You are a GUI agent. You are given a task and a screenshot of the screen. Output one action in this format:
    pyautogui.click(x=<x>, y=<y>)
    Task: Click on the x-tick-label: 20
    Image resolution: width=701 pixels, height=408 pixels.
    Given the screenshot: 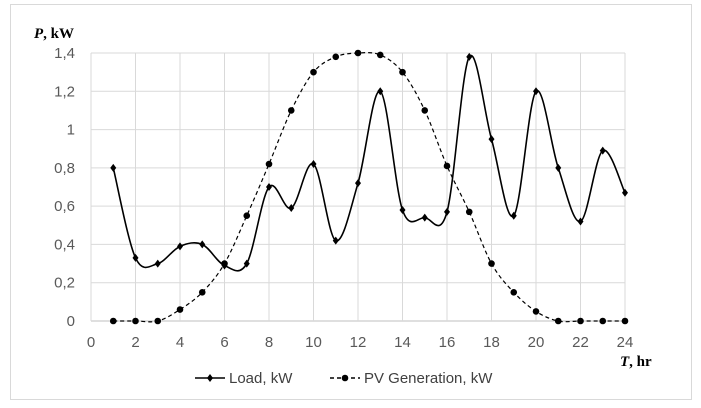 What is the action you would take?
    pyautogui.click(x=536, y=342)
    